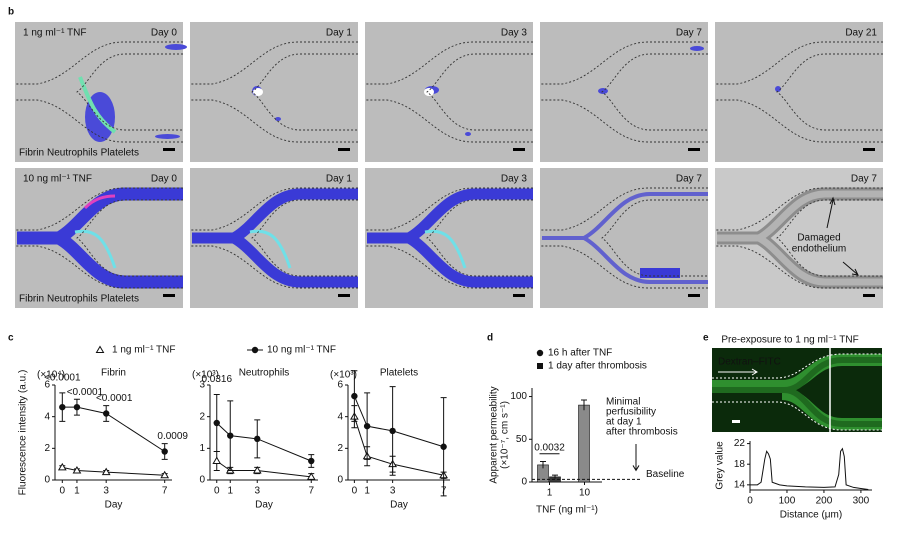  Describe the element at coordinates (740, 464) in the screenshot. I see `y-tick-label: 18` at that location.